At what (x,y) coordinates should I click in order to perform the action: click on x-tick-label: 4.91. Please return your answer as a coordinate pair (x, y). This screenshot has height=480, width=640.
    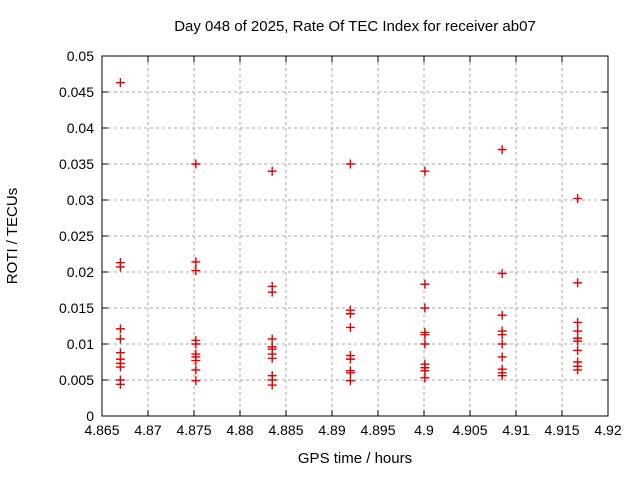
    Looking at the image, I should click on (515, 430).